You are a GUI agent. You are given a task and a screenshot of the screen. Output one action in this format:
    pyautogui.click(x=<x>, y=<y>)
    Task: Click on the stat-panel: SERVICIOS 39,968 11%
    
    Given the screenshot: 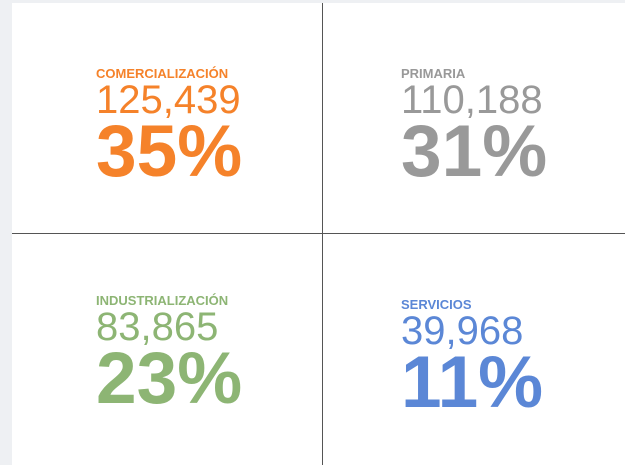 What is the action you would take?
    pyautogui.click(x=472, y=360)
    